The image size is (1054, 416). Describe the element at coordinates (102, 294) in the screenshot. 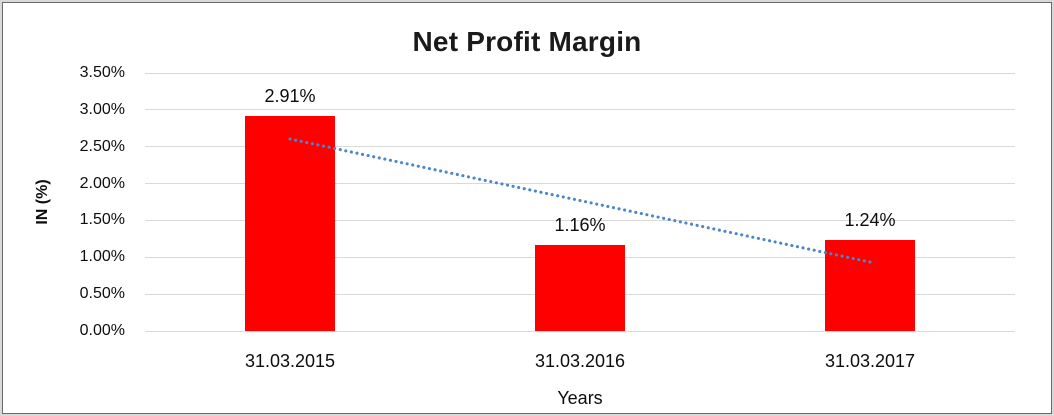

I see `y-tick-label: 0.50%` at that location.